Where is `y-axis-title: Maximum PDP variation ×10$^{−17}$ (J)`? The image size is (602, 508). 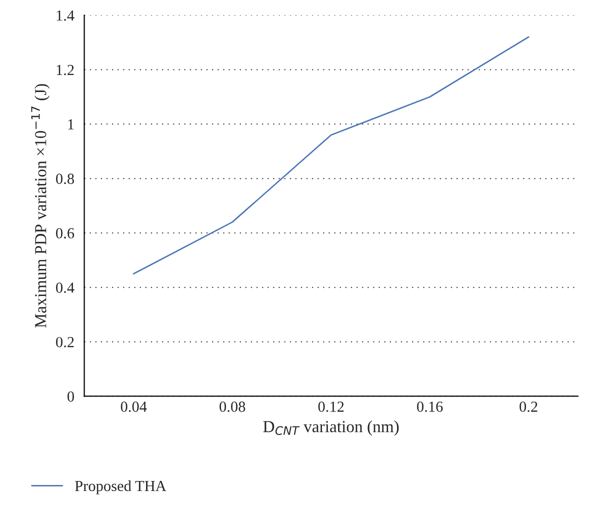
y-axis-title: Maximum PDP variation ×10$^{−17}$ (J) is located at coordinates (40, 206).